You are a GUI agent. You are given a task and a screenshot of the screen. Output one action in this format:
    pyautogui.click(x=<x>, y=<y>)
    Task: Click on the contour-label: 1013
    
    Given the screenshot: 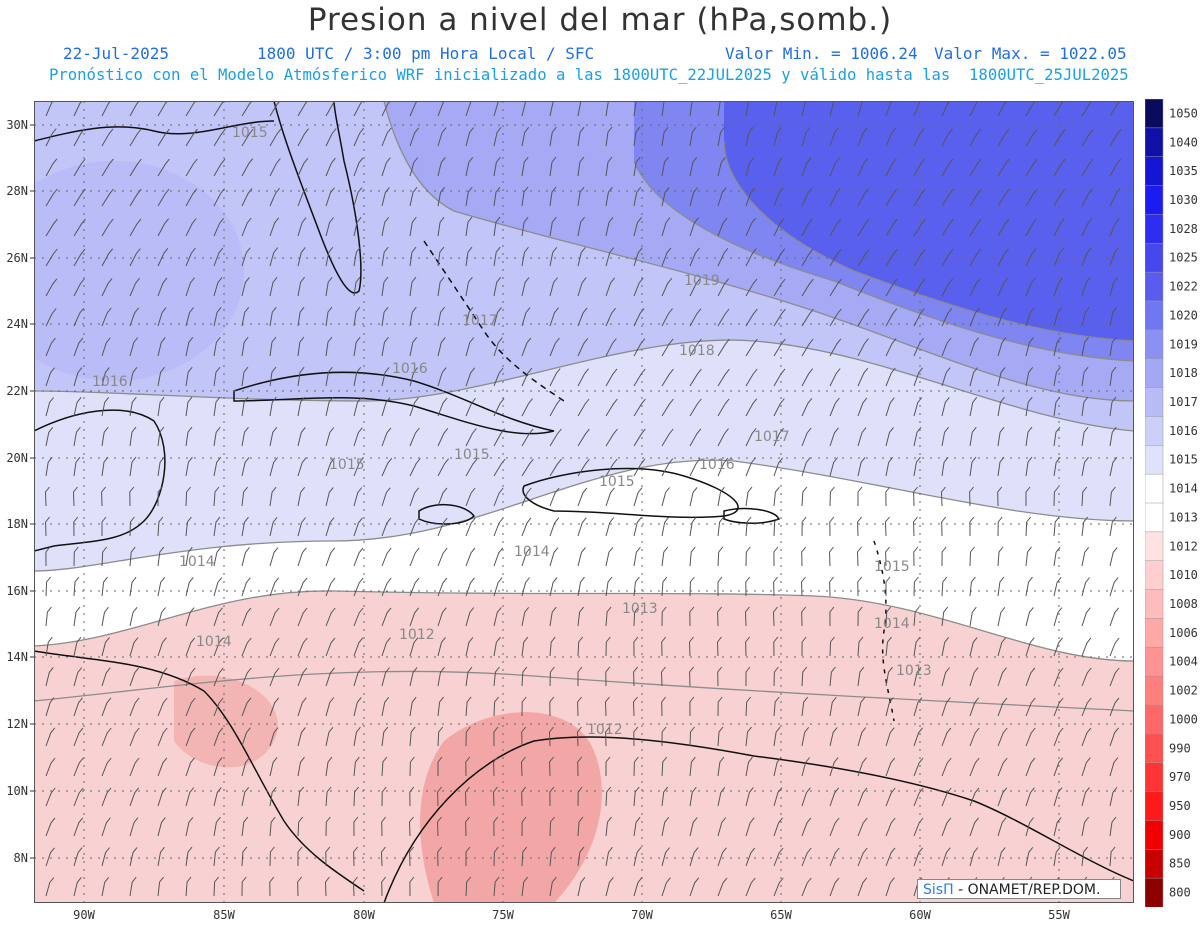 What is the action you would take?
    pyautogui.click(x=914, y=671)
    